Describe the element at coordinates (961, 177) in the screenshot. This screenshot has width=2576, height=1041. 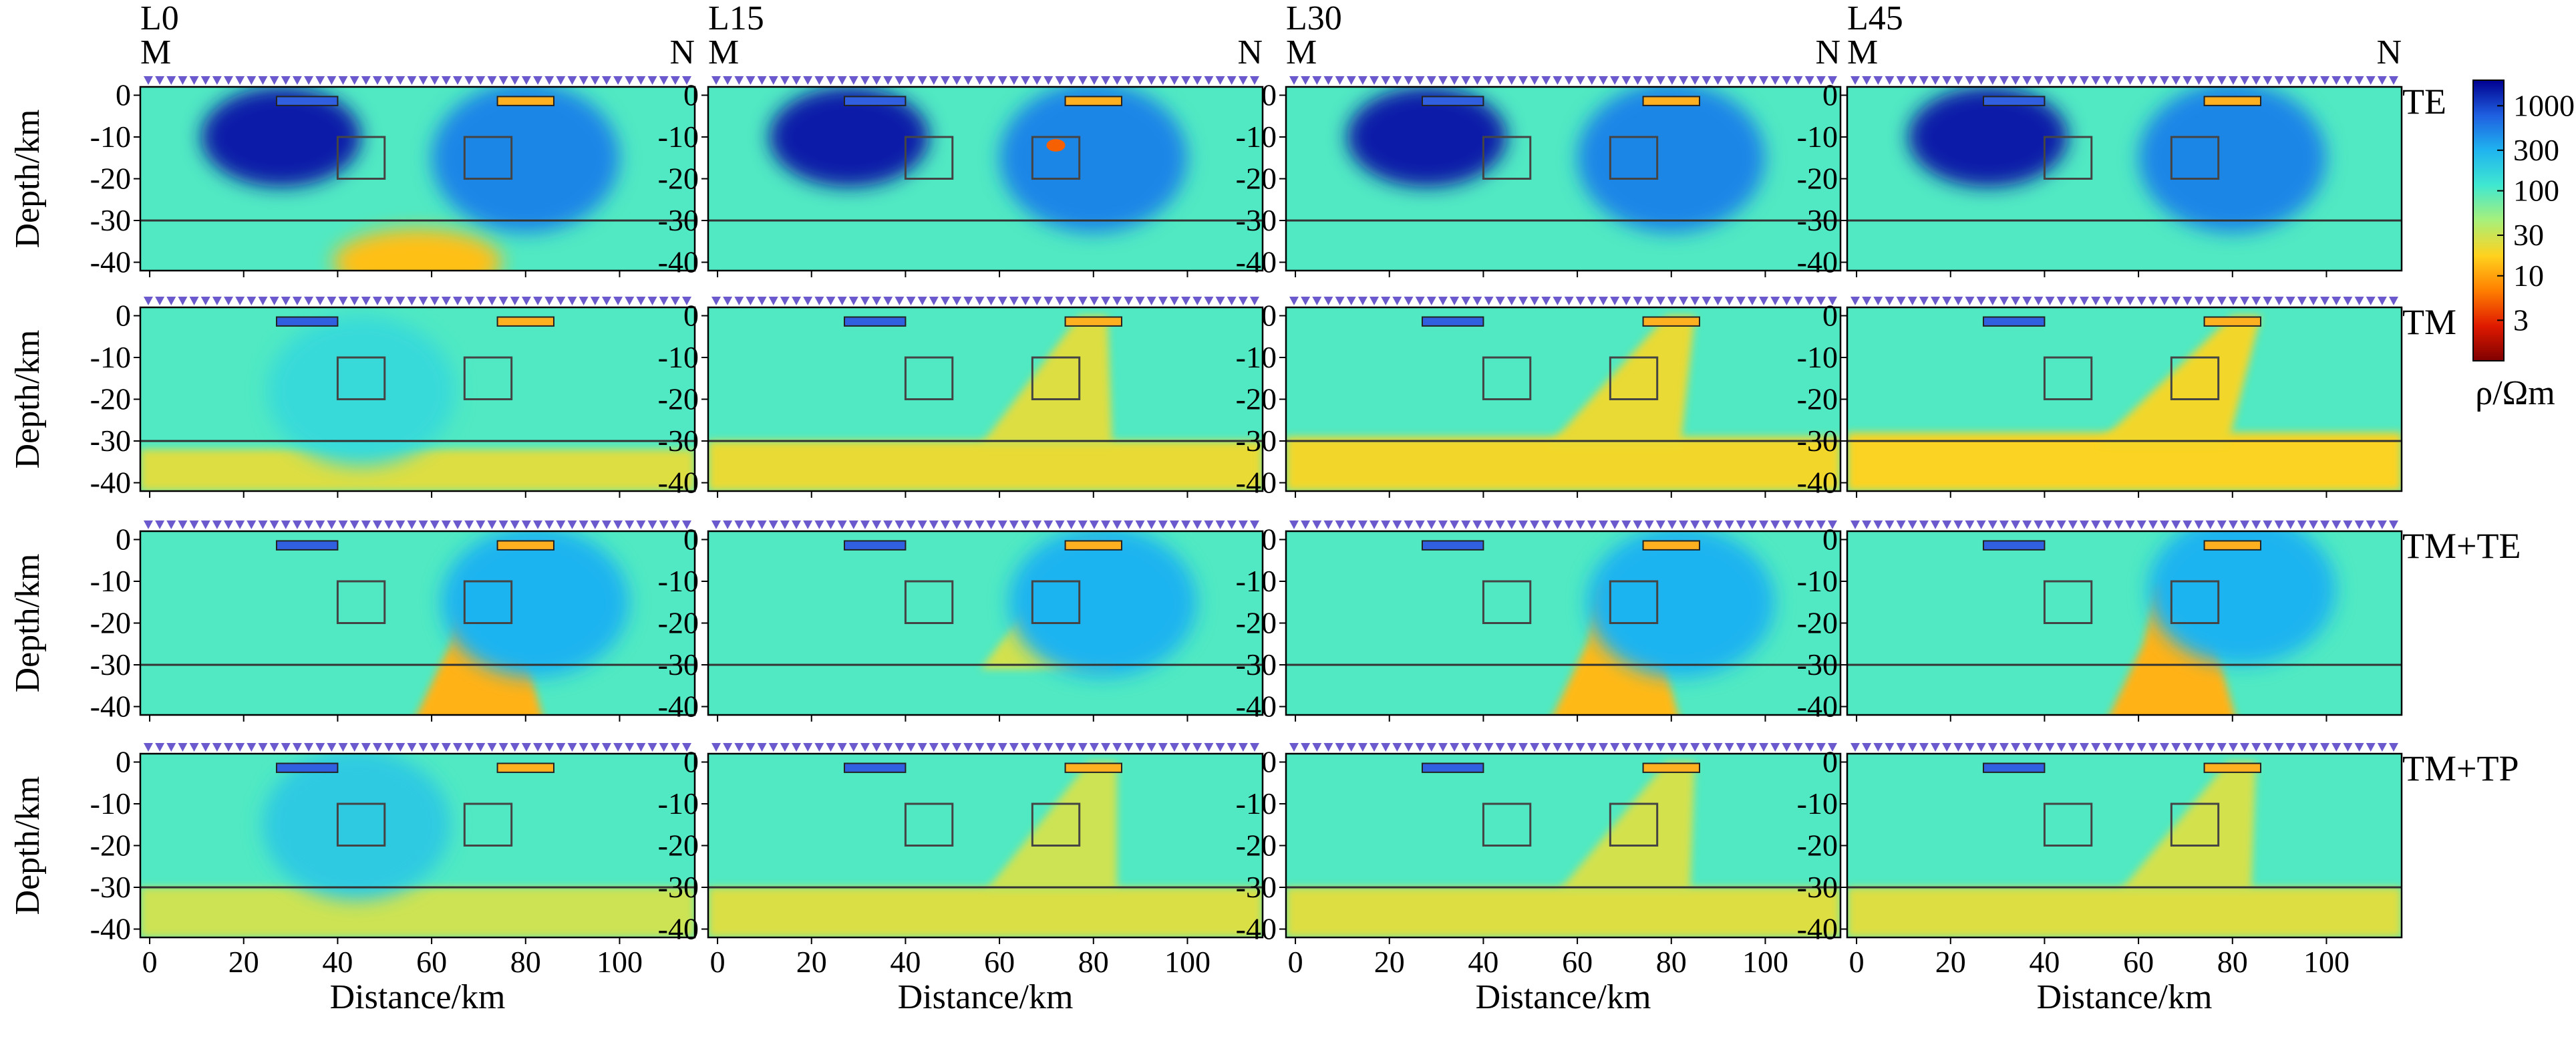
I see `panel-te-l15: 0 -10 -20 -30 -40` at that location.